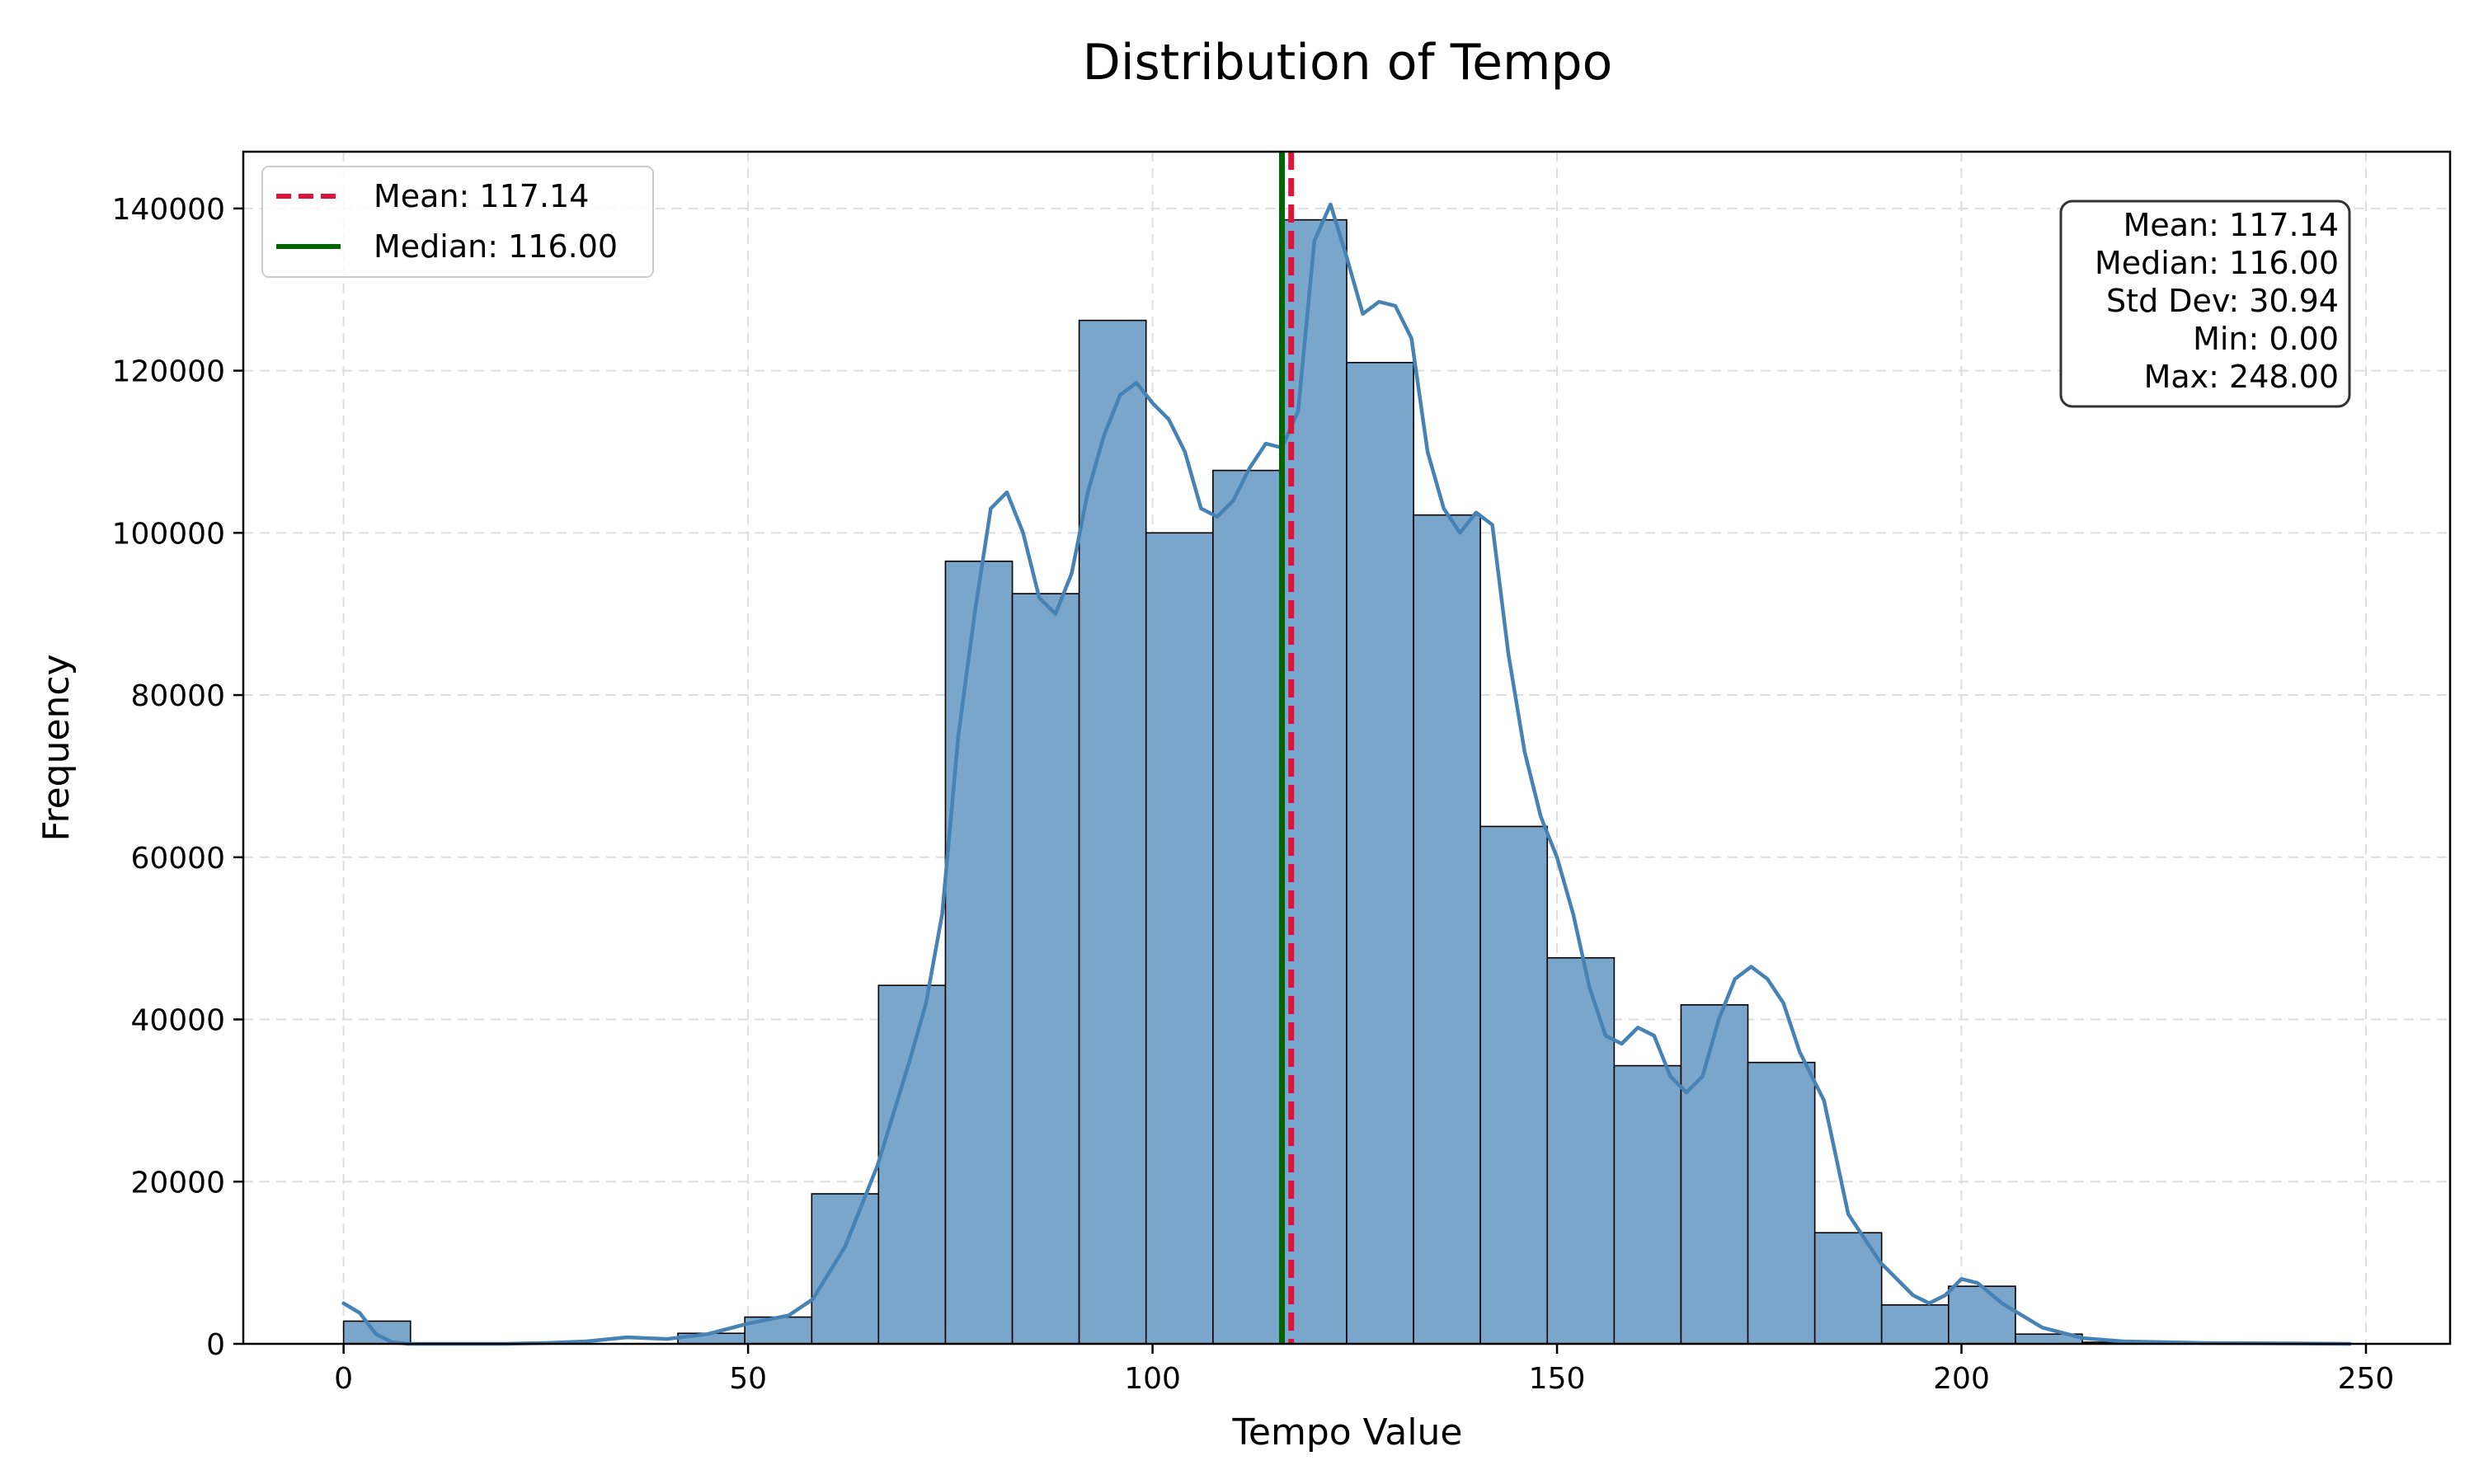  I want to click on x-axis-ticks: 0 50 100 150 200 250, so click(1364, 1370).